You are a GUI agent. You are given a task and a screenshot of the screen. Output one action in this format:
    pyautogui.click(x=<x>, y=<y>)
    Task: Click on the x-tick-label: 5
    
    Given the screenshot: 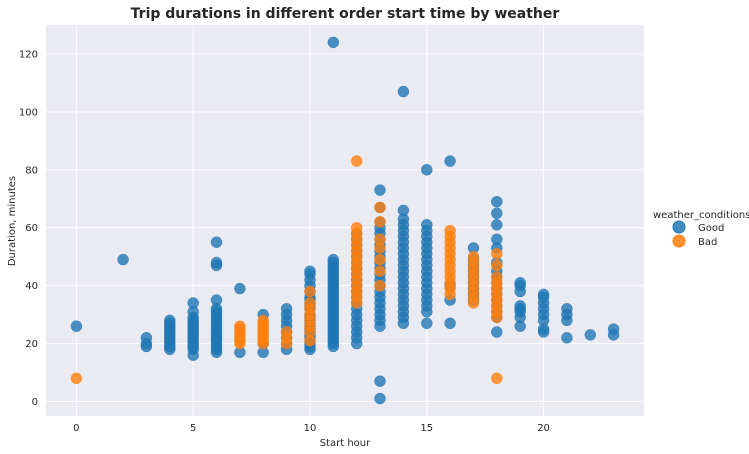 What is the action you would take?
    pyautogui.click(x=193, y=428)
    